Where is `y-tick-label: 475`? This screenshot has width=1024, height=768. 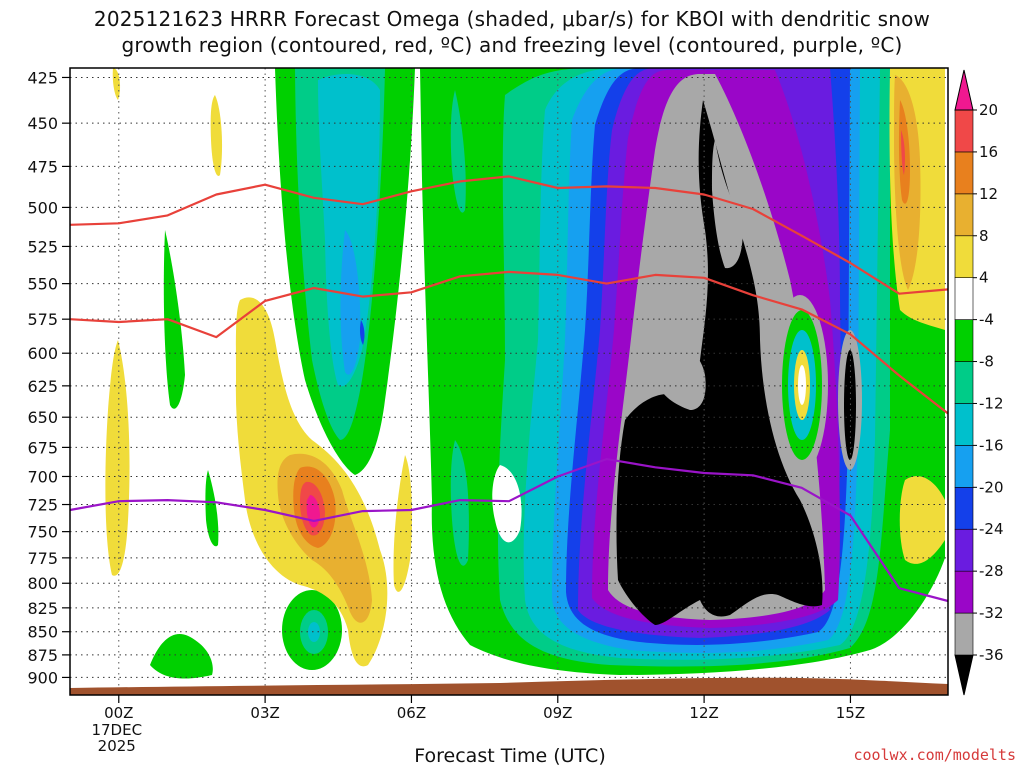 y-tick-label: 475 is located at coordinates (42, 166).